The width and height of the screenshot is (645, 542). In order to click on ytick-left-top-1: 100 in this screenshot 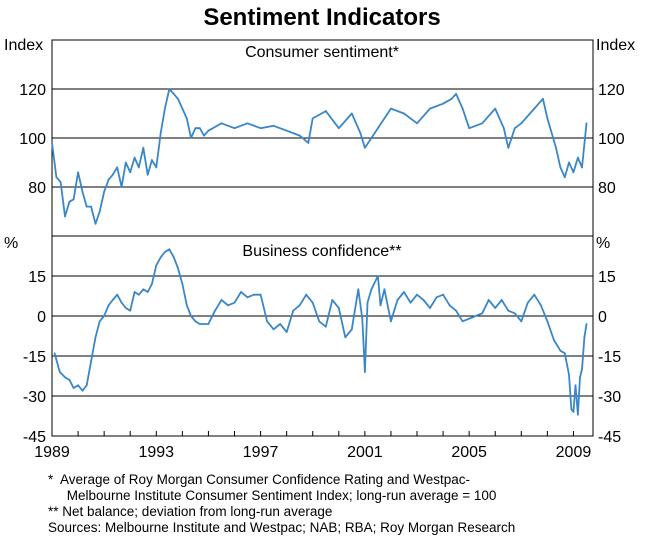, I will do `click(32, 139)`.